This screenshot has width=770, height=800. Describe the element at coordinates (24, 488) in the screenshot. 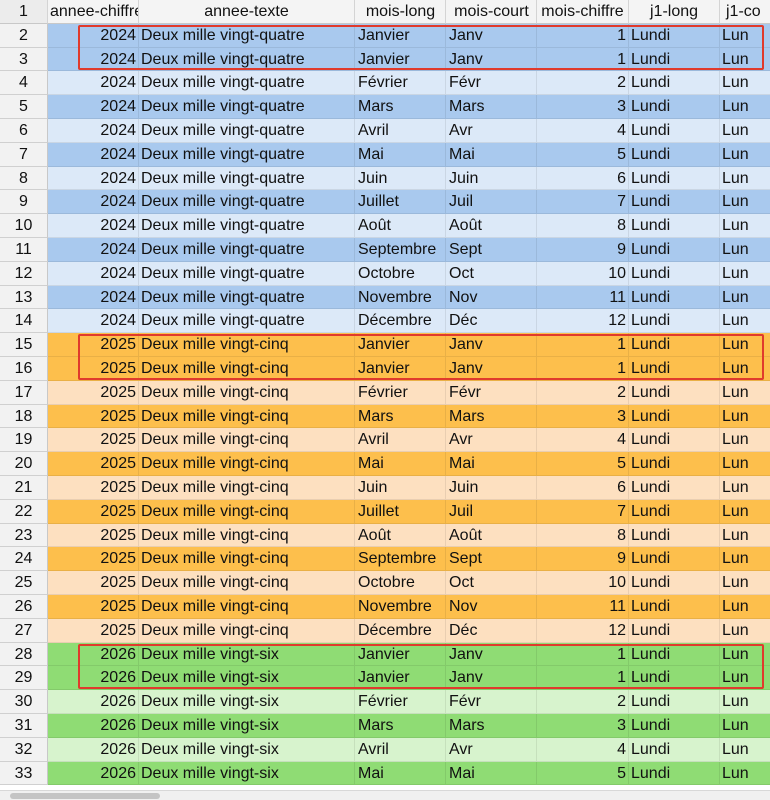

I see `row-number: 21` at that location.